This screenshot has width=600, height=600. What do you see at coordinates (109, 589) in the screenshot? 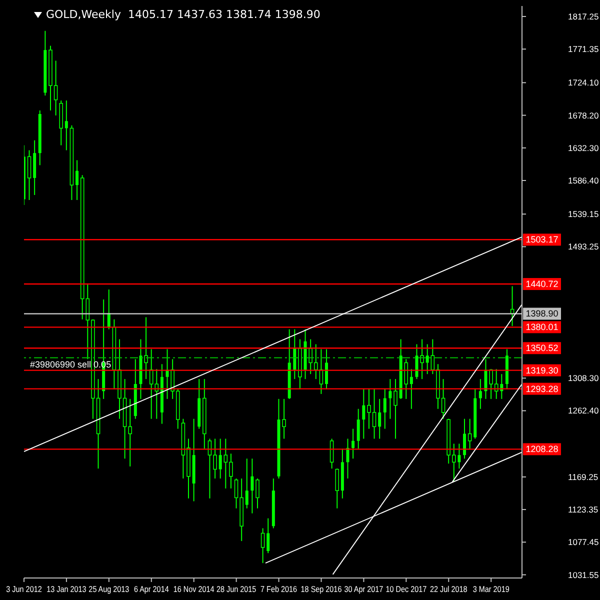
I see `x-tick-label: 25 Aug 2013` at bounding box center [109, 589].